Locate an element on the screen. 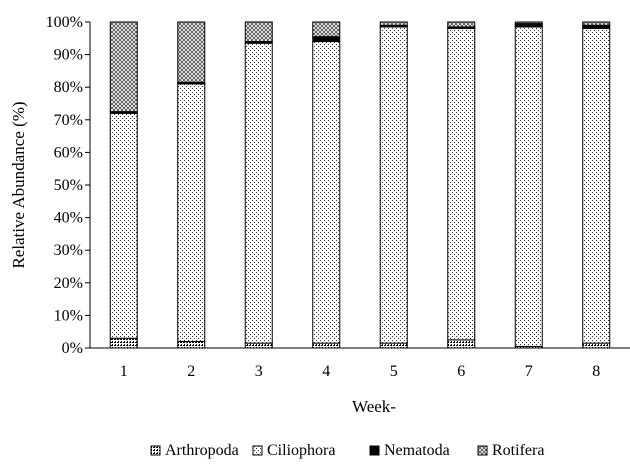  y-axis: 0% 10% 20% 30% 40% 50% 60% 70% 80% 90% 100% is located at coordinates (68, 185).